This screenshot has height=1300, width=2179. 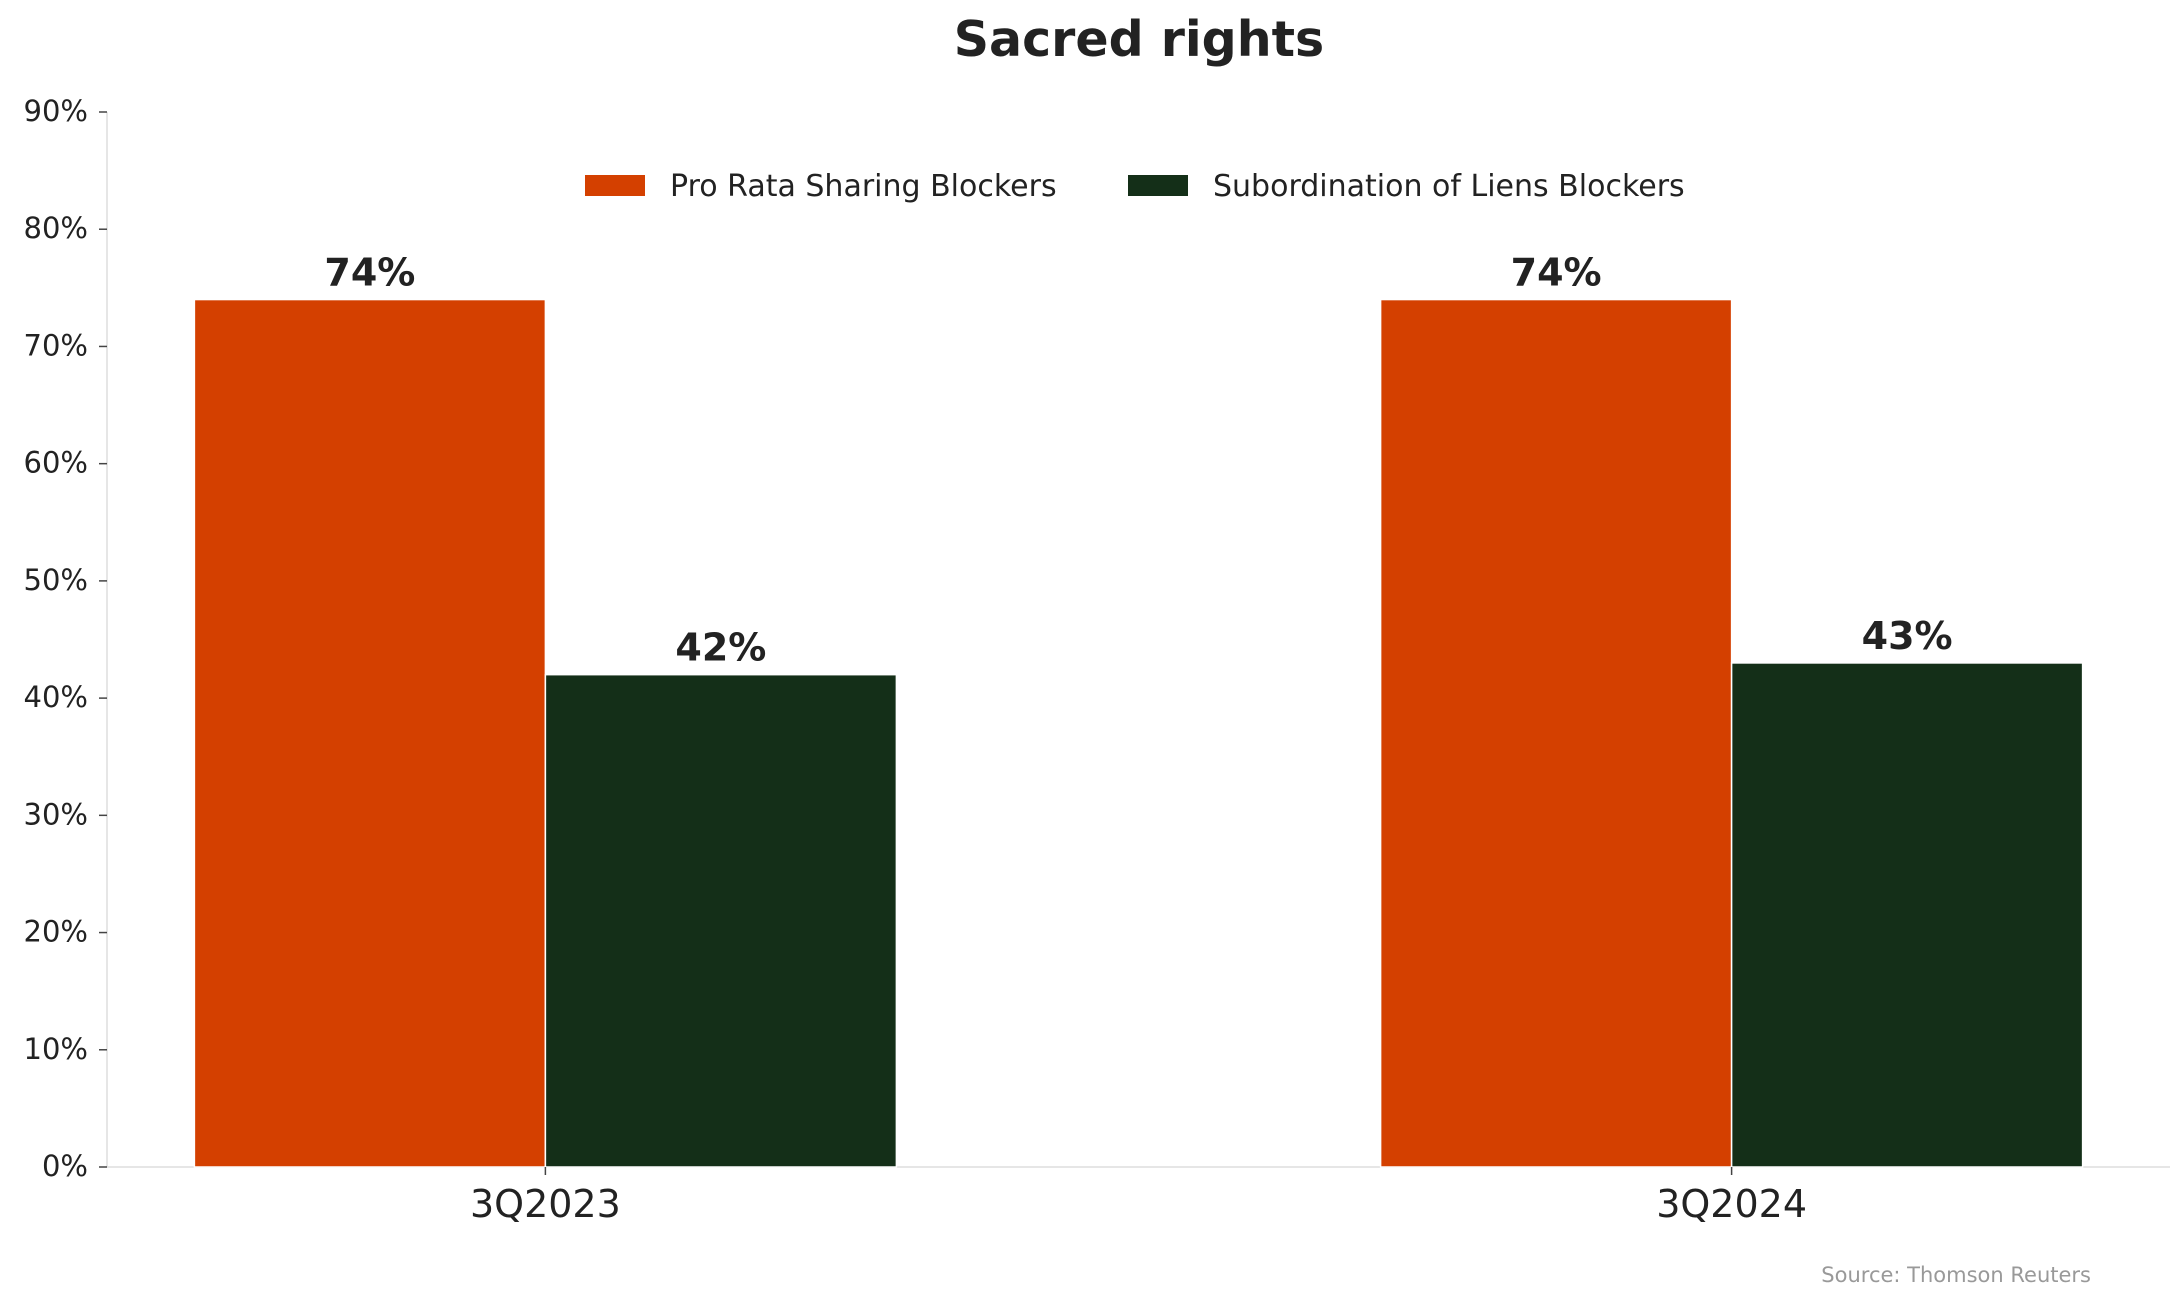 I want to click on y-tick-label: 40%, so click(x=56, y=697).